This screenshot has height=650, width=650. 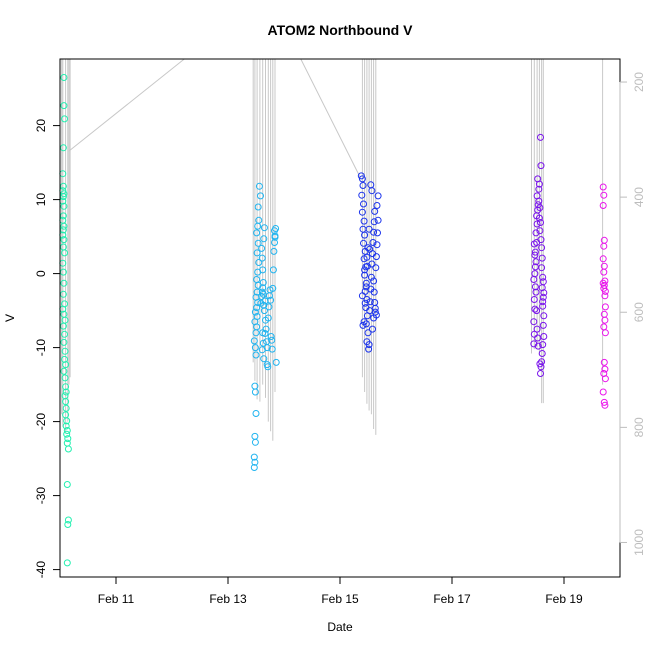 I want to click on x-tick-label-1: Feb 13, so click(x=228, y=599).